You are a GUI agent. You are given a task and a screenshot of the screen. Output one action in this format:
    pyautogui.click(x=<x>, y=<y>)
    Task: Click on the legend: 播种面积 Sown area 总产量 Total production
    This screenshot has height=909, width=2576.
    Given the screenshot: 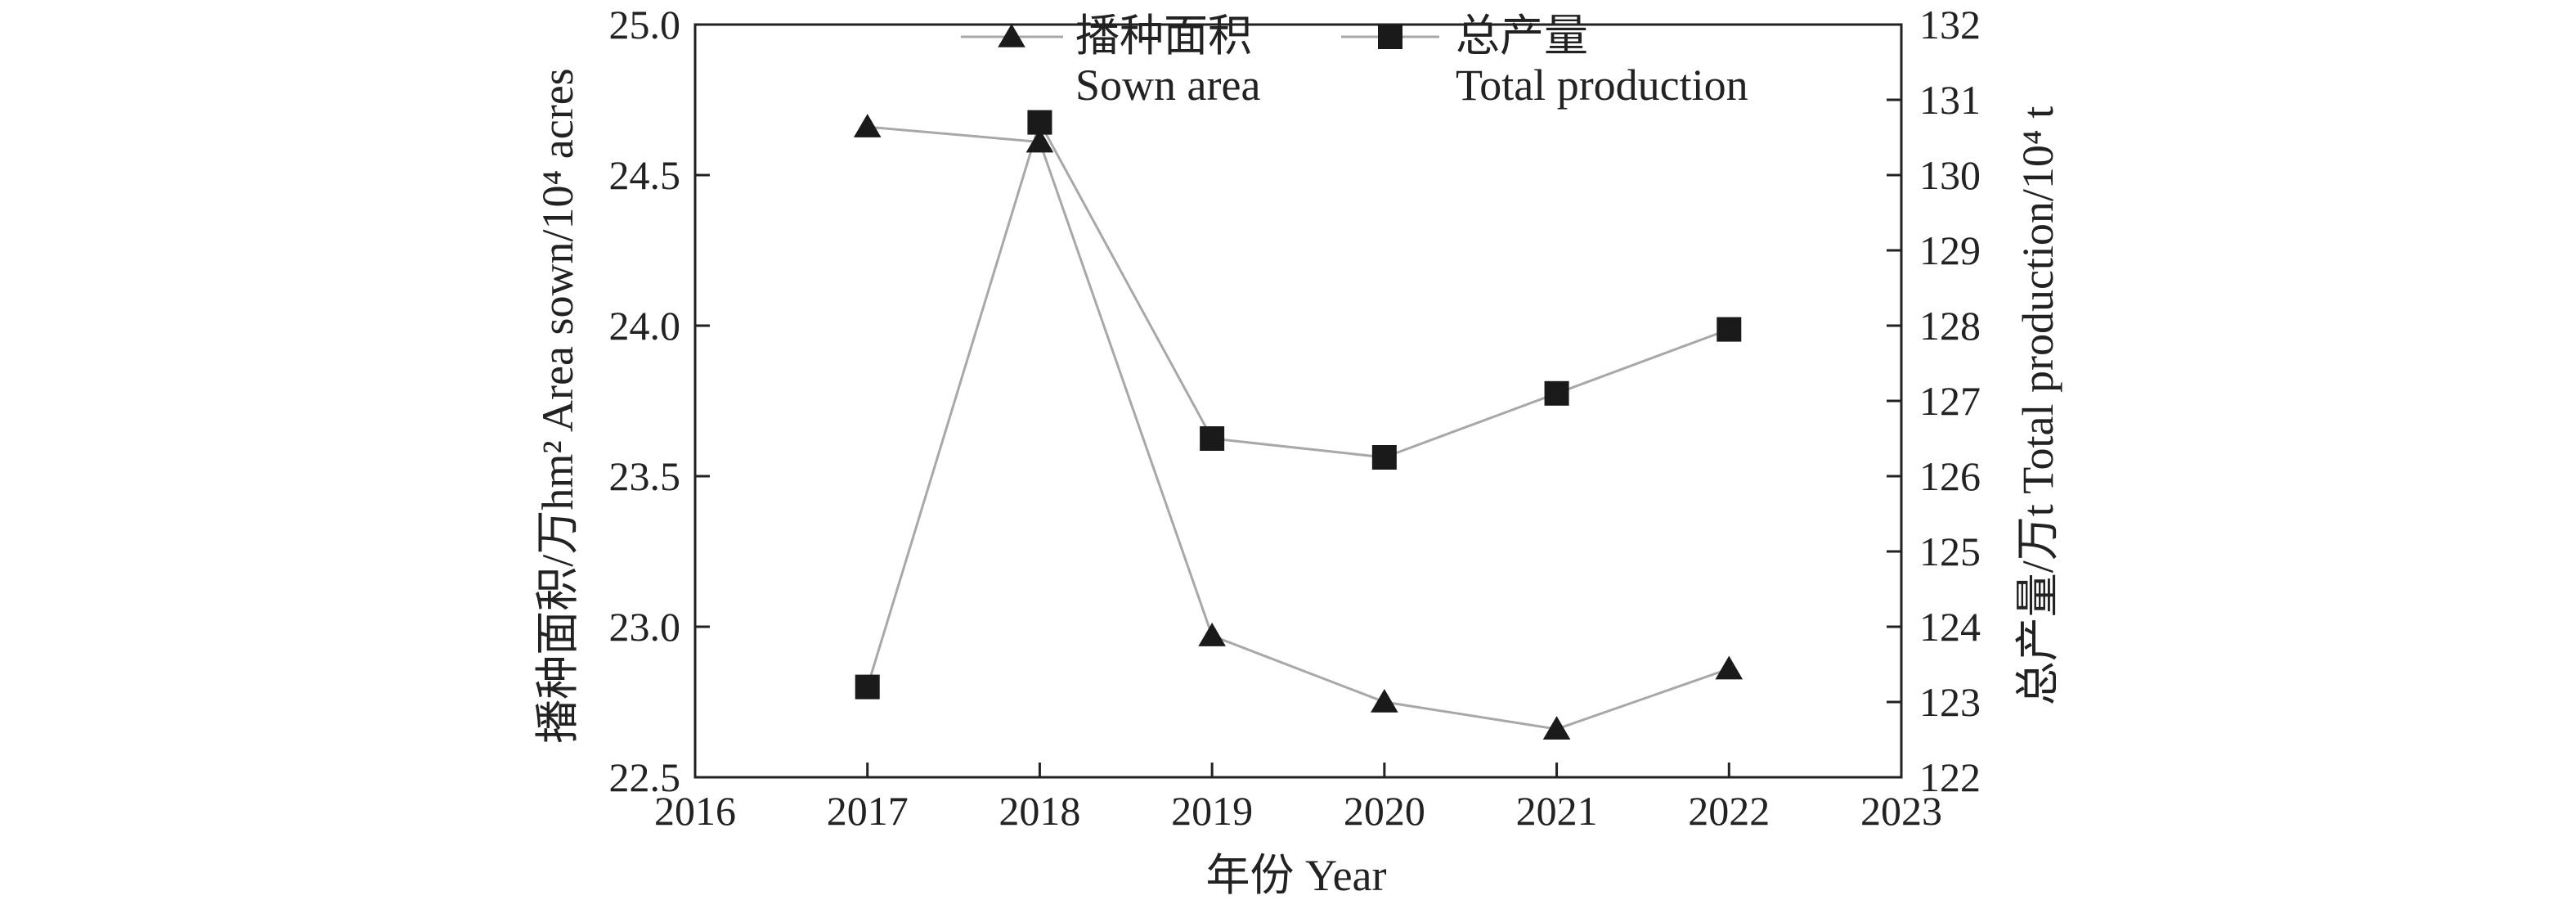 What is the action you would take?
    pyautogui.click(x=1355, y=61)
    